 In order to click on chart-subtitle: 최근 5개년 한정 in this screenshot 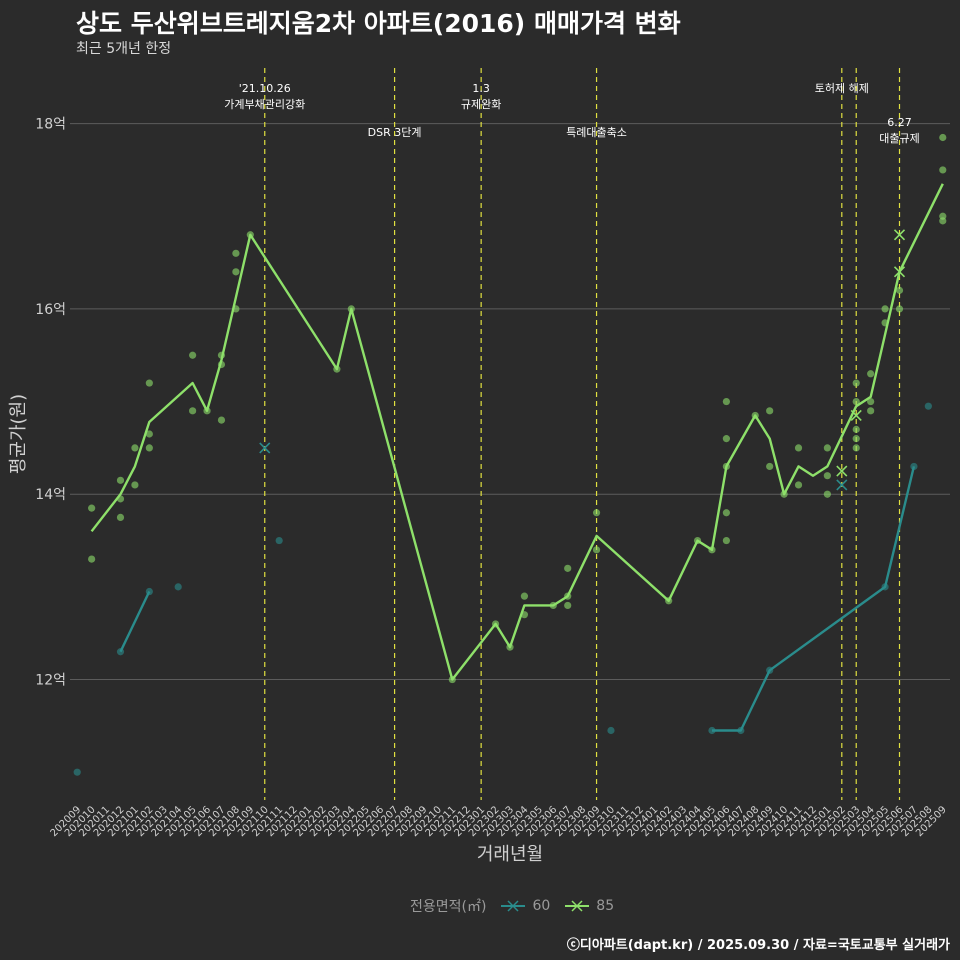, I will do `click(124, 49)`.